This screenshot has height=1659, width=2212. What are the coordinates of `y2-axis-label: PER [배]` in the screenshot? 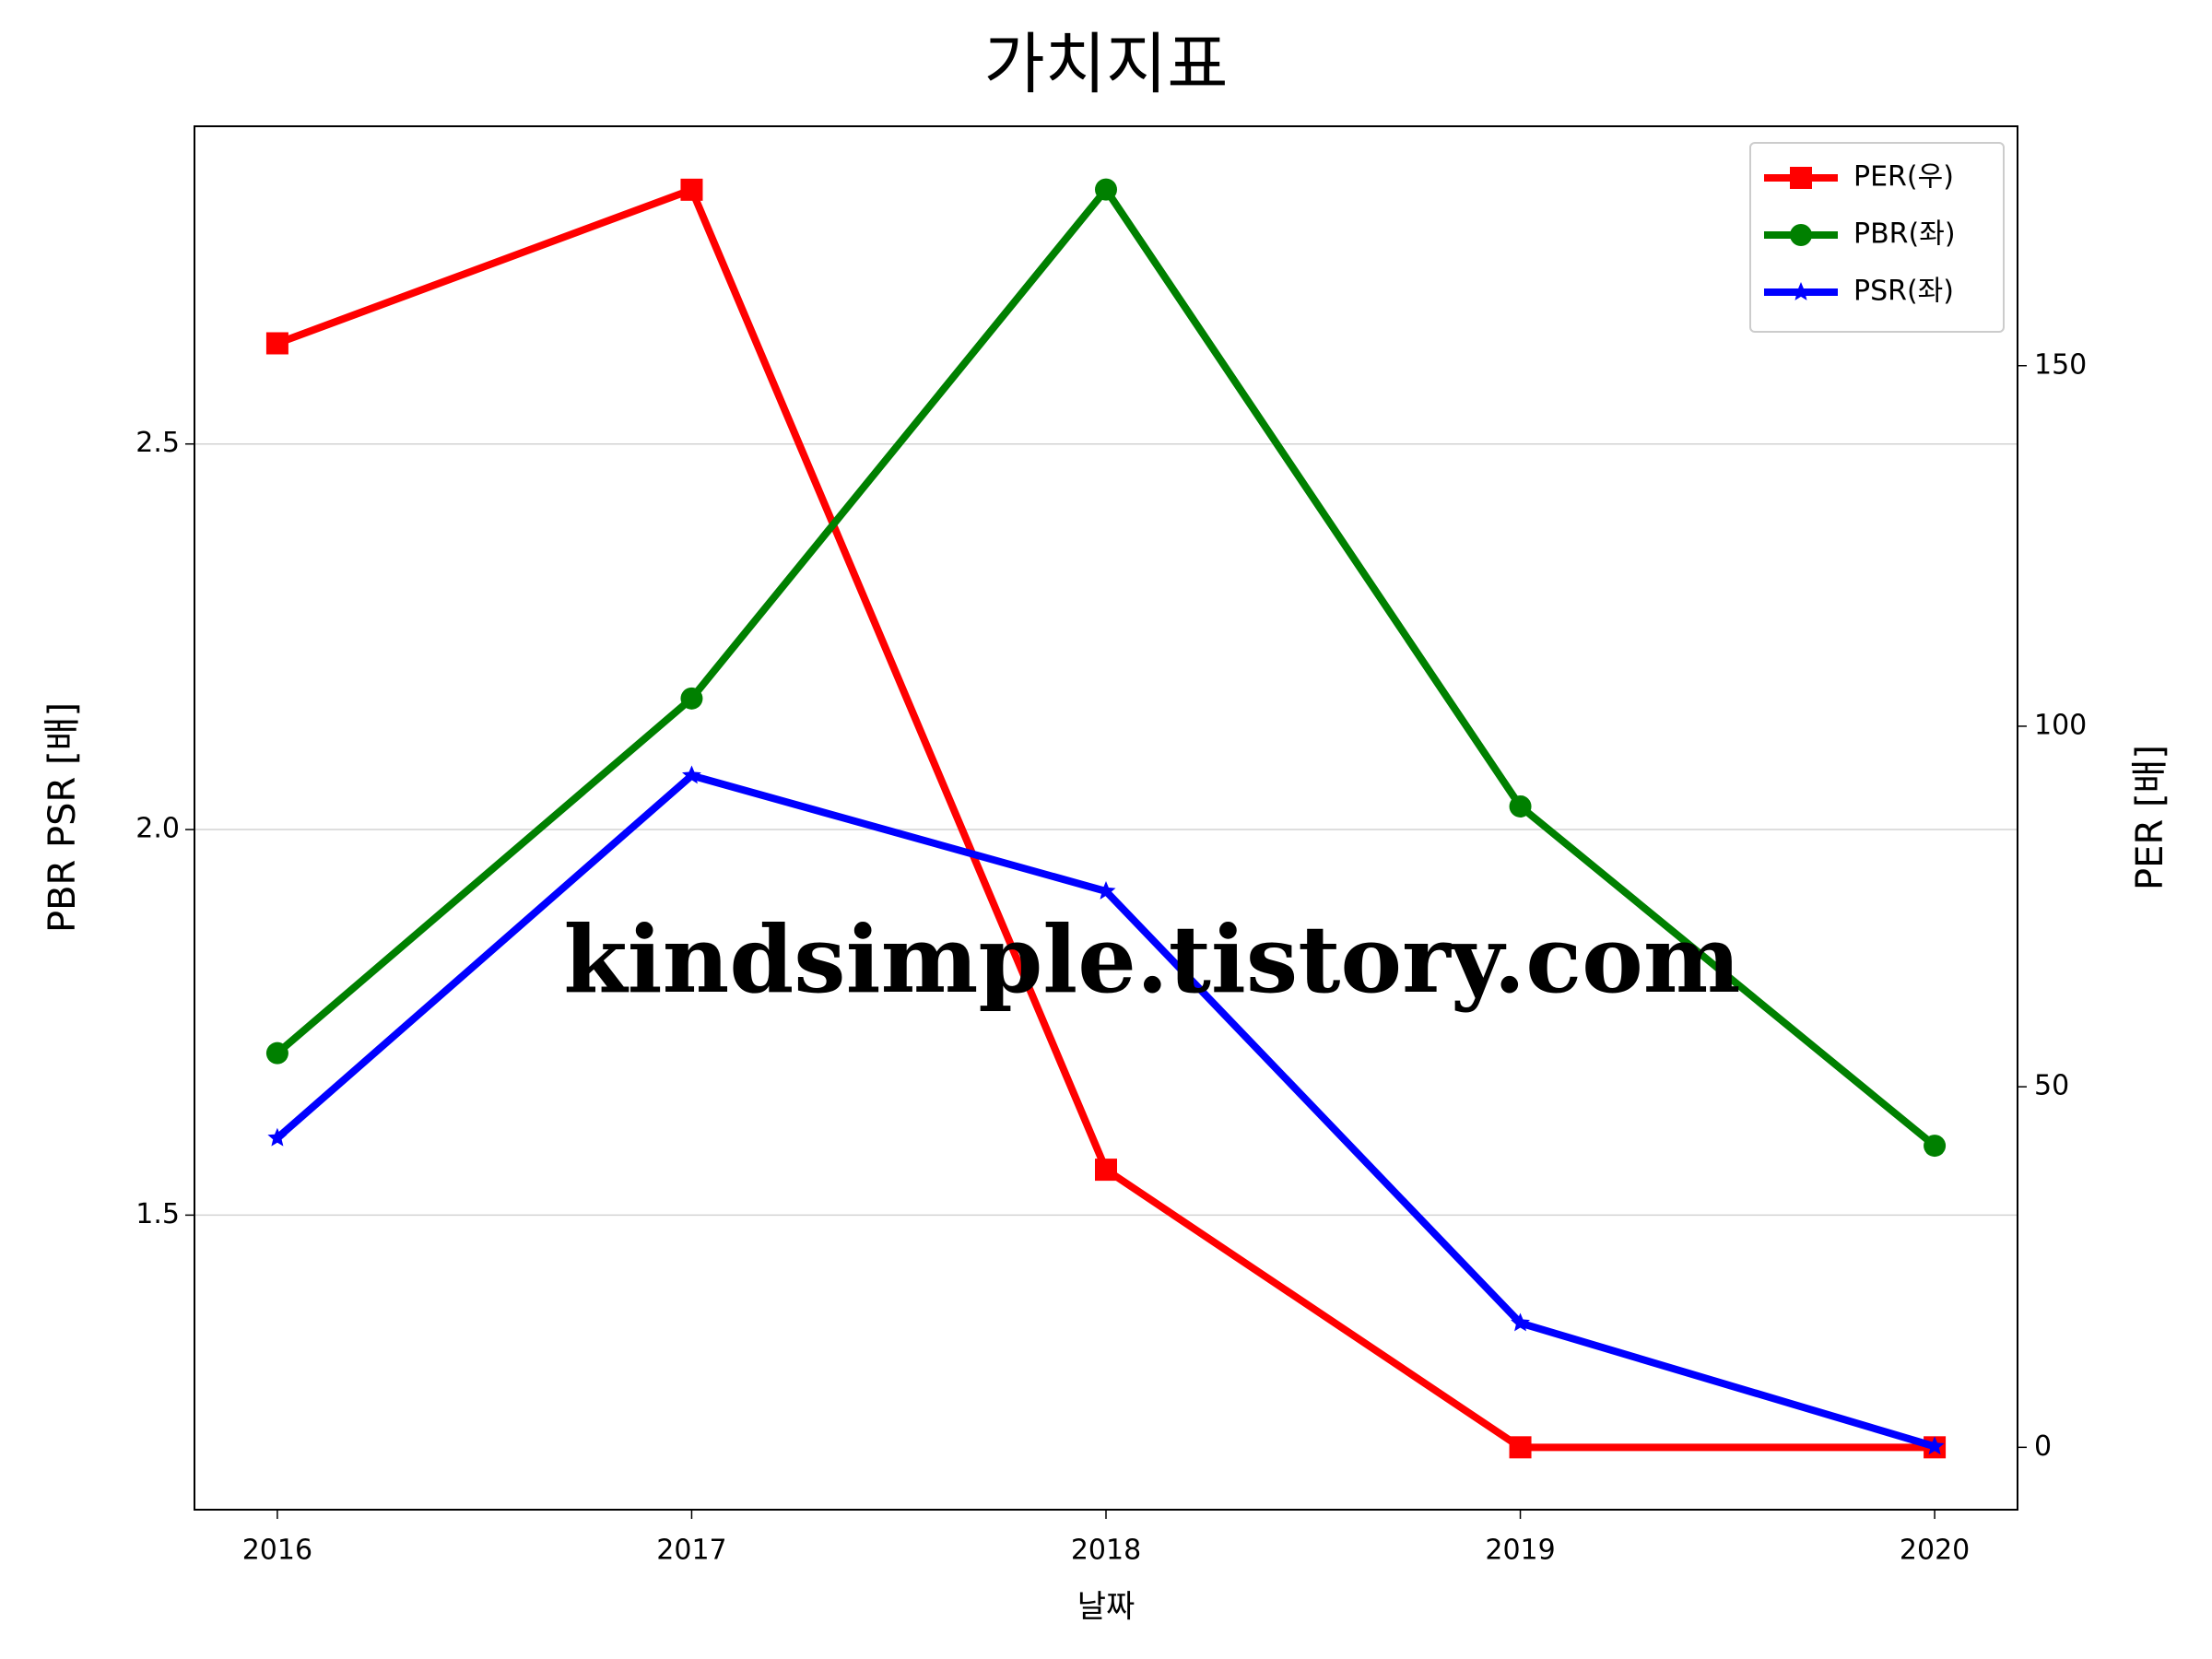 It's located at (2150, 817).